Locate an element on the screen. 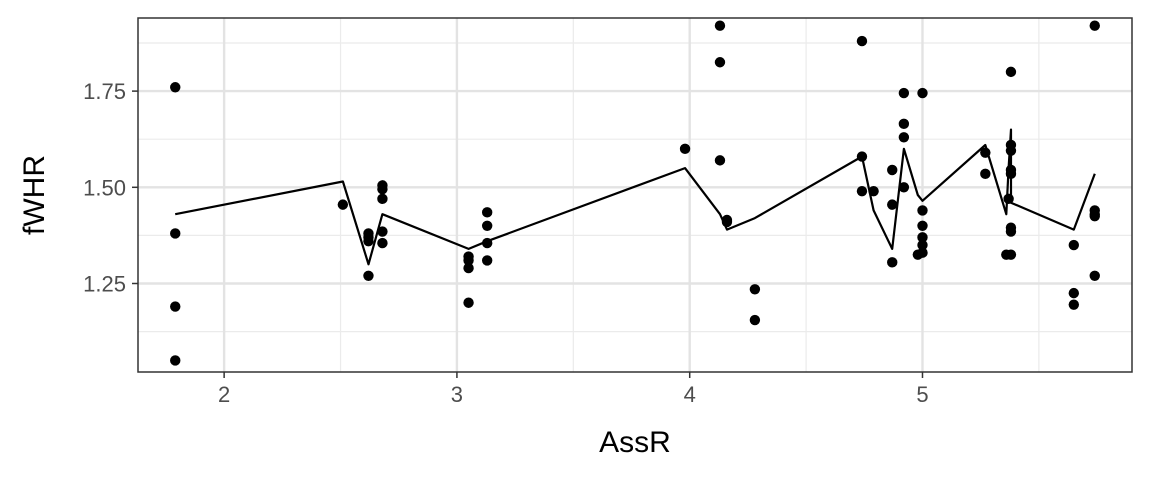 Image resolution: width=1152 pixels, height=480 pixels. y-axis-title: fWHR is located at coordinates (34, 195).